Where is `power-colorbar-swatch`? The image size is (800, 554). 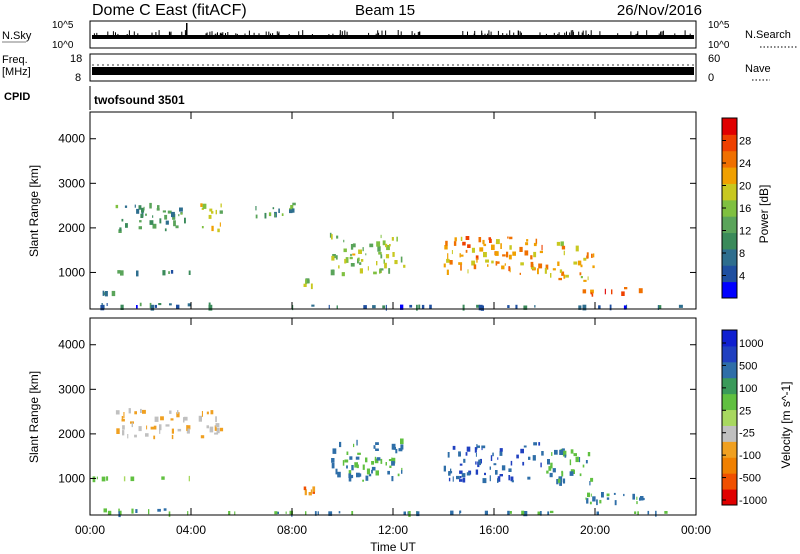 power-colorbar-swatch is located at coordinates (729, 175).